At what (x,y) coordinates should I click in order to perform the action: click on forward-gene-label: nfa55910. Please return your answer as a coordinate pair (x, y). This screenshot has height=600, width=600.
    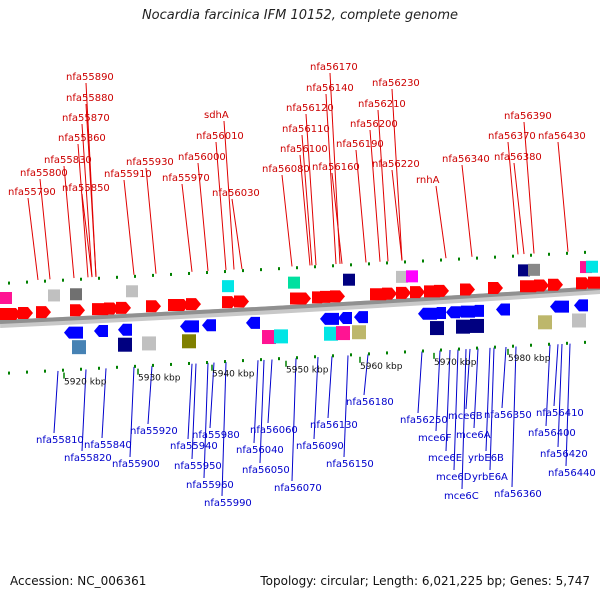
    Looking at the image, I should click on (128, 174).